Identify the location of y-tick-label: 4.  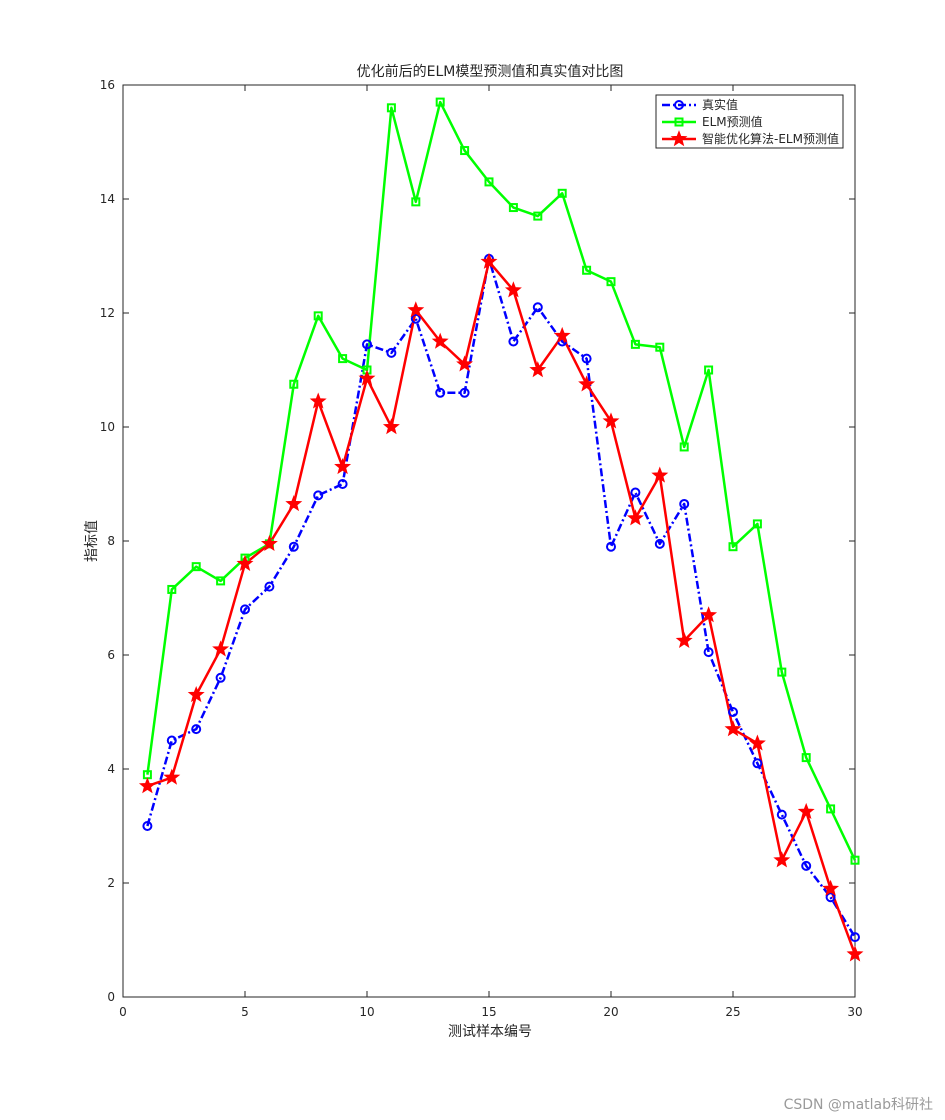
(111, 769).